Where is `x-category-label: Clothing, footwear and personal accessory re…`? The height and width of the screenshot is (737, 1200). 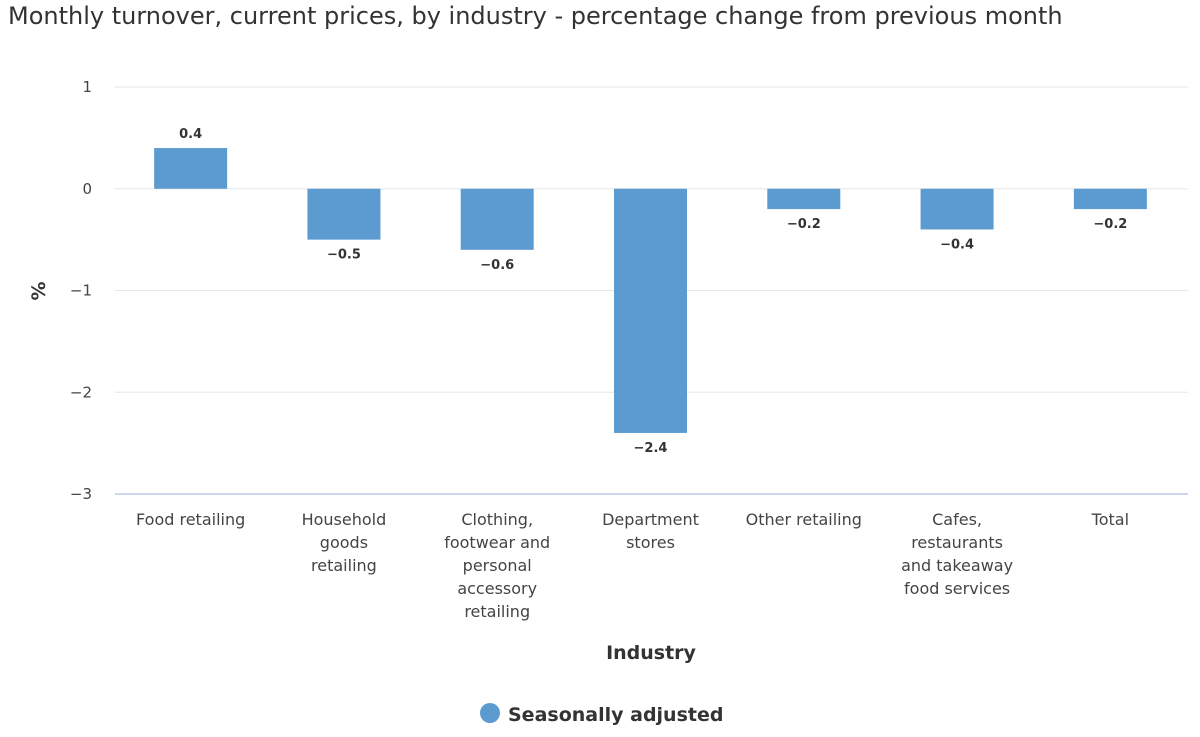 x-category-label: Clothing, footwear and personal accessory re… is located at coordinates (497, 565).